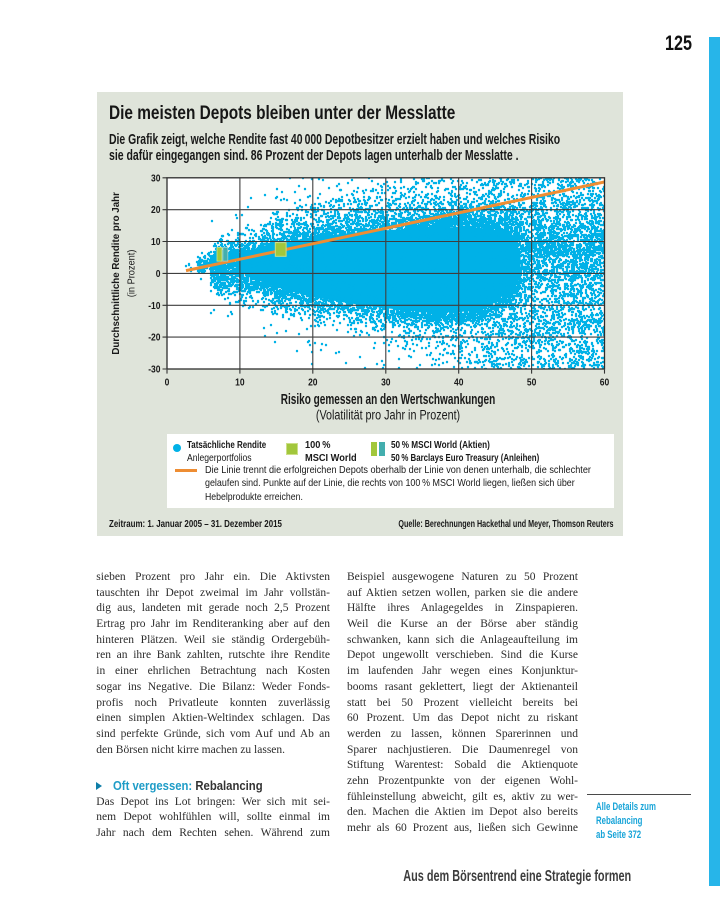 This screenshot has width=720, height=923. Describe the element at coordinates (154, 305) in the screenshot. I see `svg-text: -10` at that location.